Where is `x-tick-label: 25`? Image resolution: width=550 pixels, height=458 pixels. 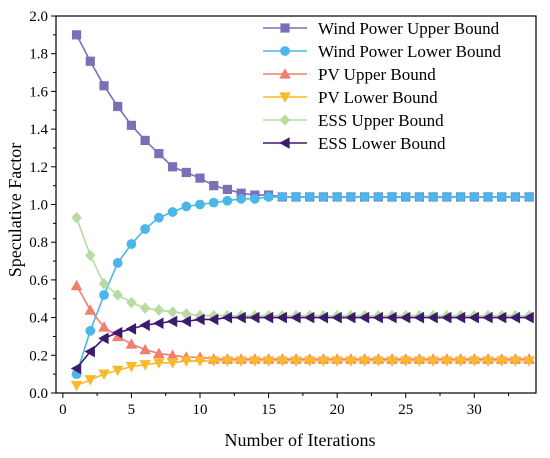
x-tick-label: 25 is located at coordinates (405, 410).